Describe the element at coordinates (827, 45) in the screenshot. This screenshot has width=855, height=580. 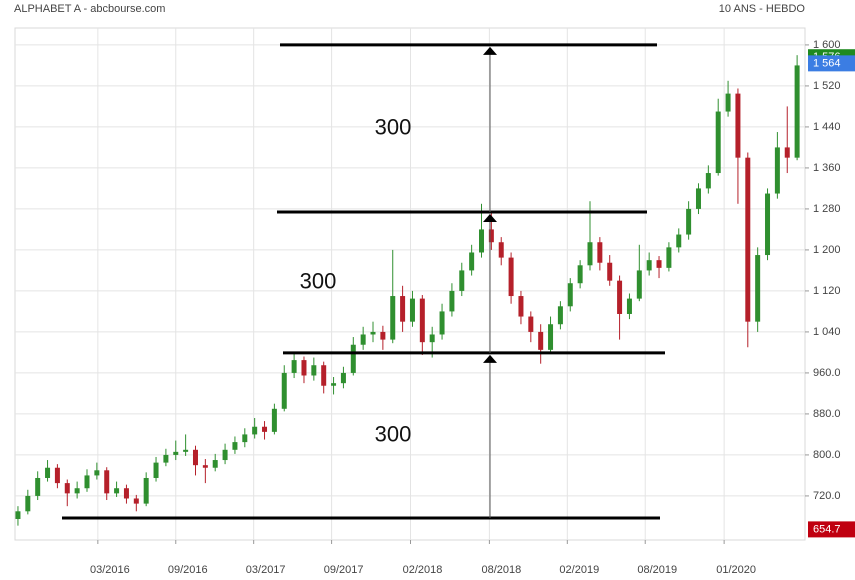
I see `y-tick-label: 1 600` at that location.